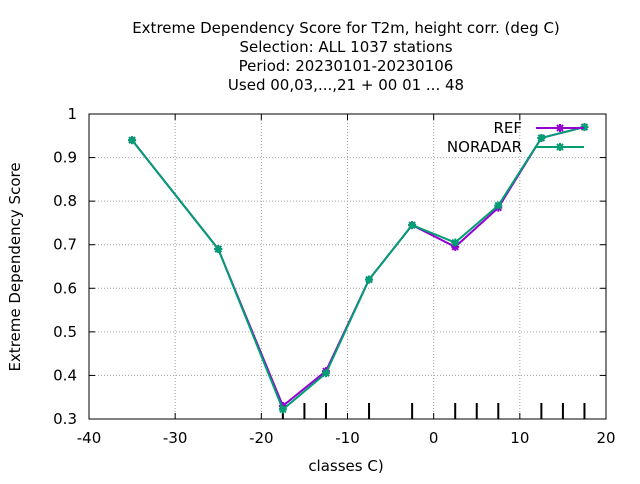 The height and width of the screenshot is (484, 640). I want to click on y-tick-label: 0.9, so click(65, 158).